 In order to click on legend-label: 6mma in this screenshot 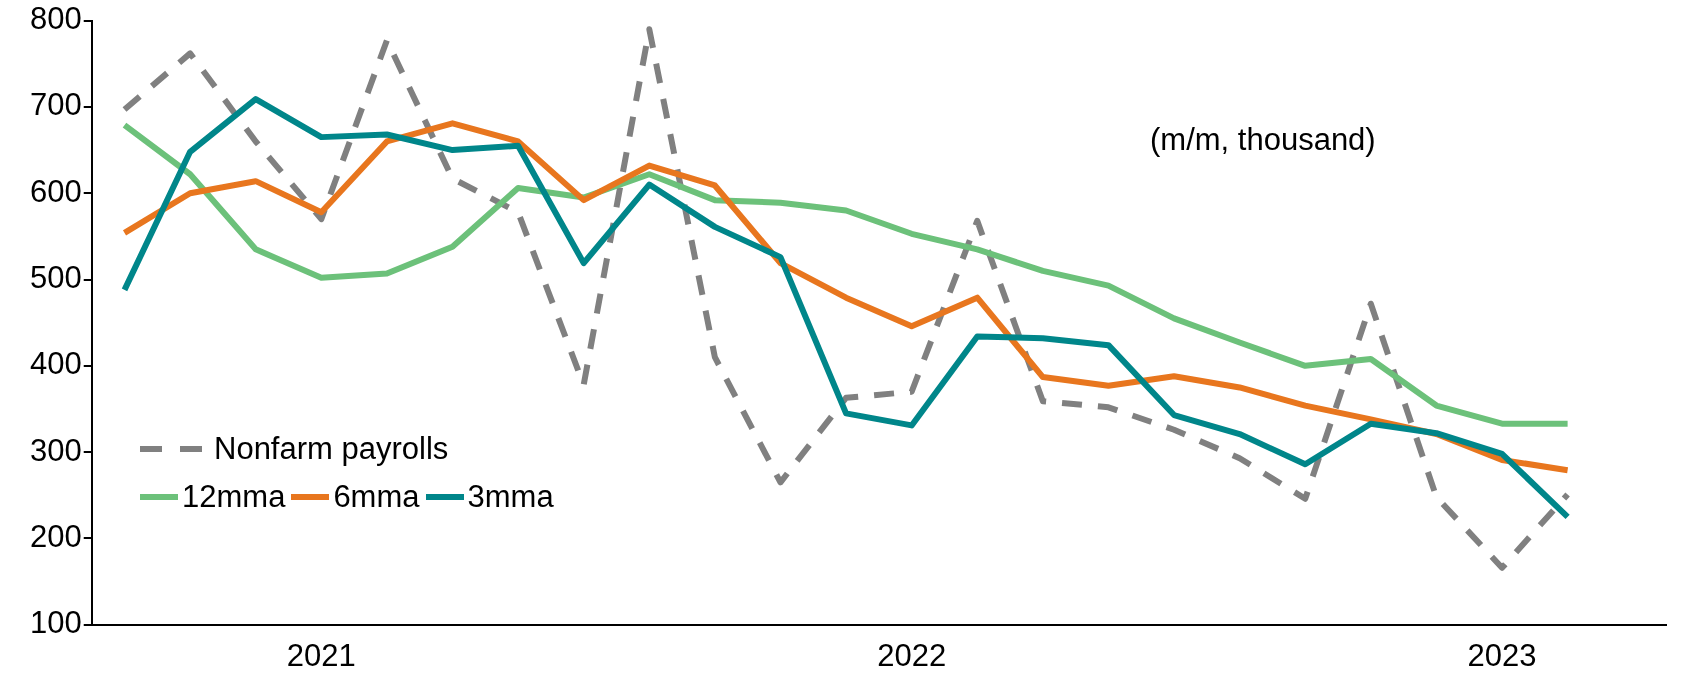, I will do `click(376, 497)`.